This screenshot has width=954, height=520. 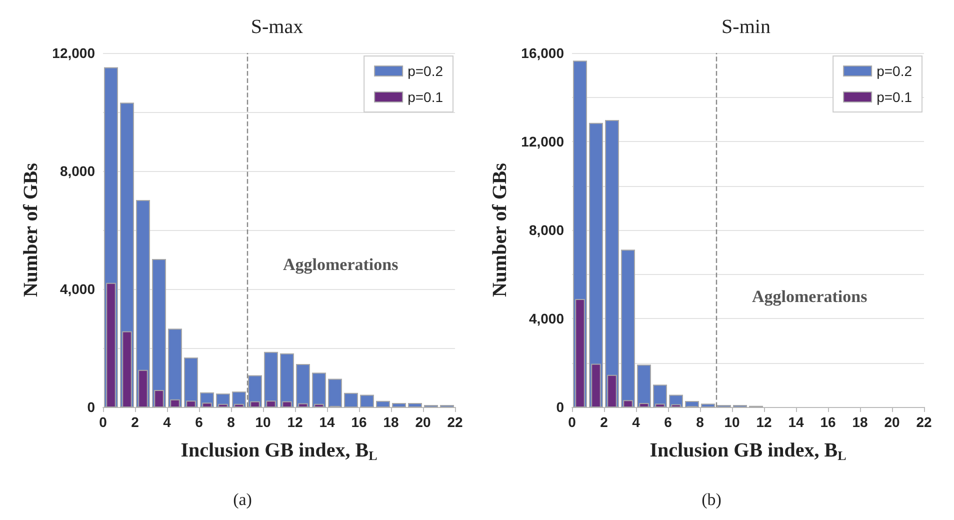 What do you see at coordinates (242, 499) in the screenshot?
I see `text: (a)` at bounding box center [242, 499].